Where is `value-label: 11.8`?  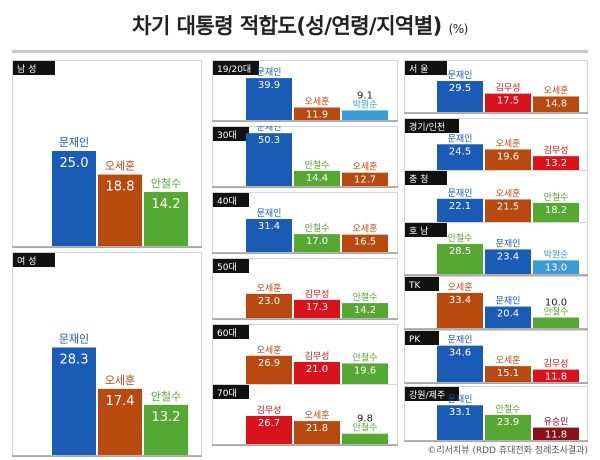 value-label: 11.8 is located at coordinates (556, 435).